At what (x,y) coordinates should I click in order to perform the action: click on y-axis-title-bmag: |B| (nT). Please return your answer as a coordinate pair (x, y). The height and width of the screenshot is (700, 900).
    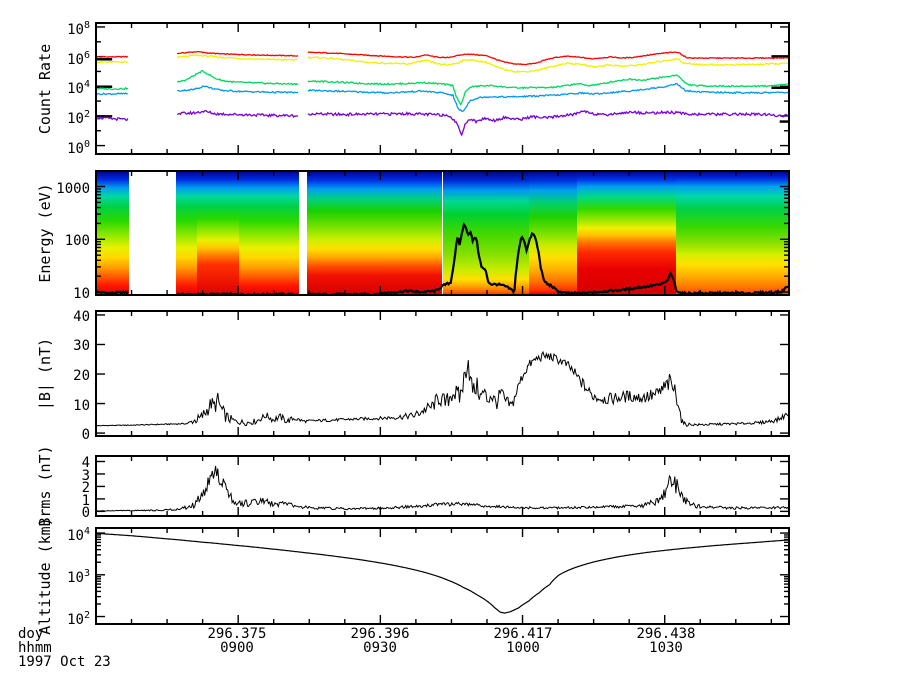
    Looking at the image, I should click on (45, 373).